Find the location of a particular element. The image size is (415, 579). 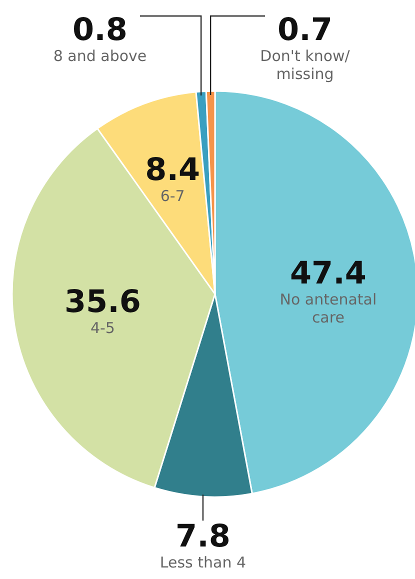

data-label: 47.4 is located at coordinates (328, 274).